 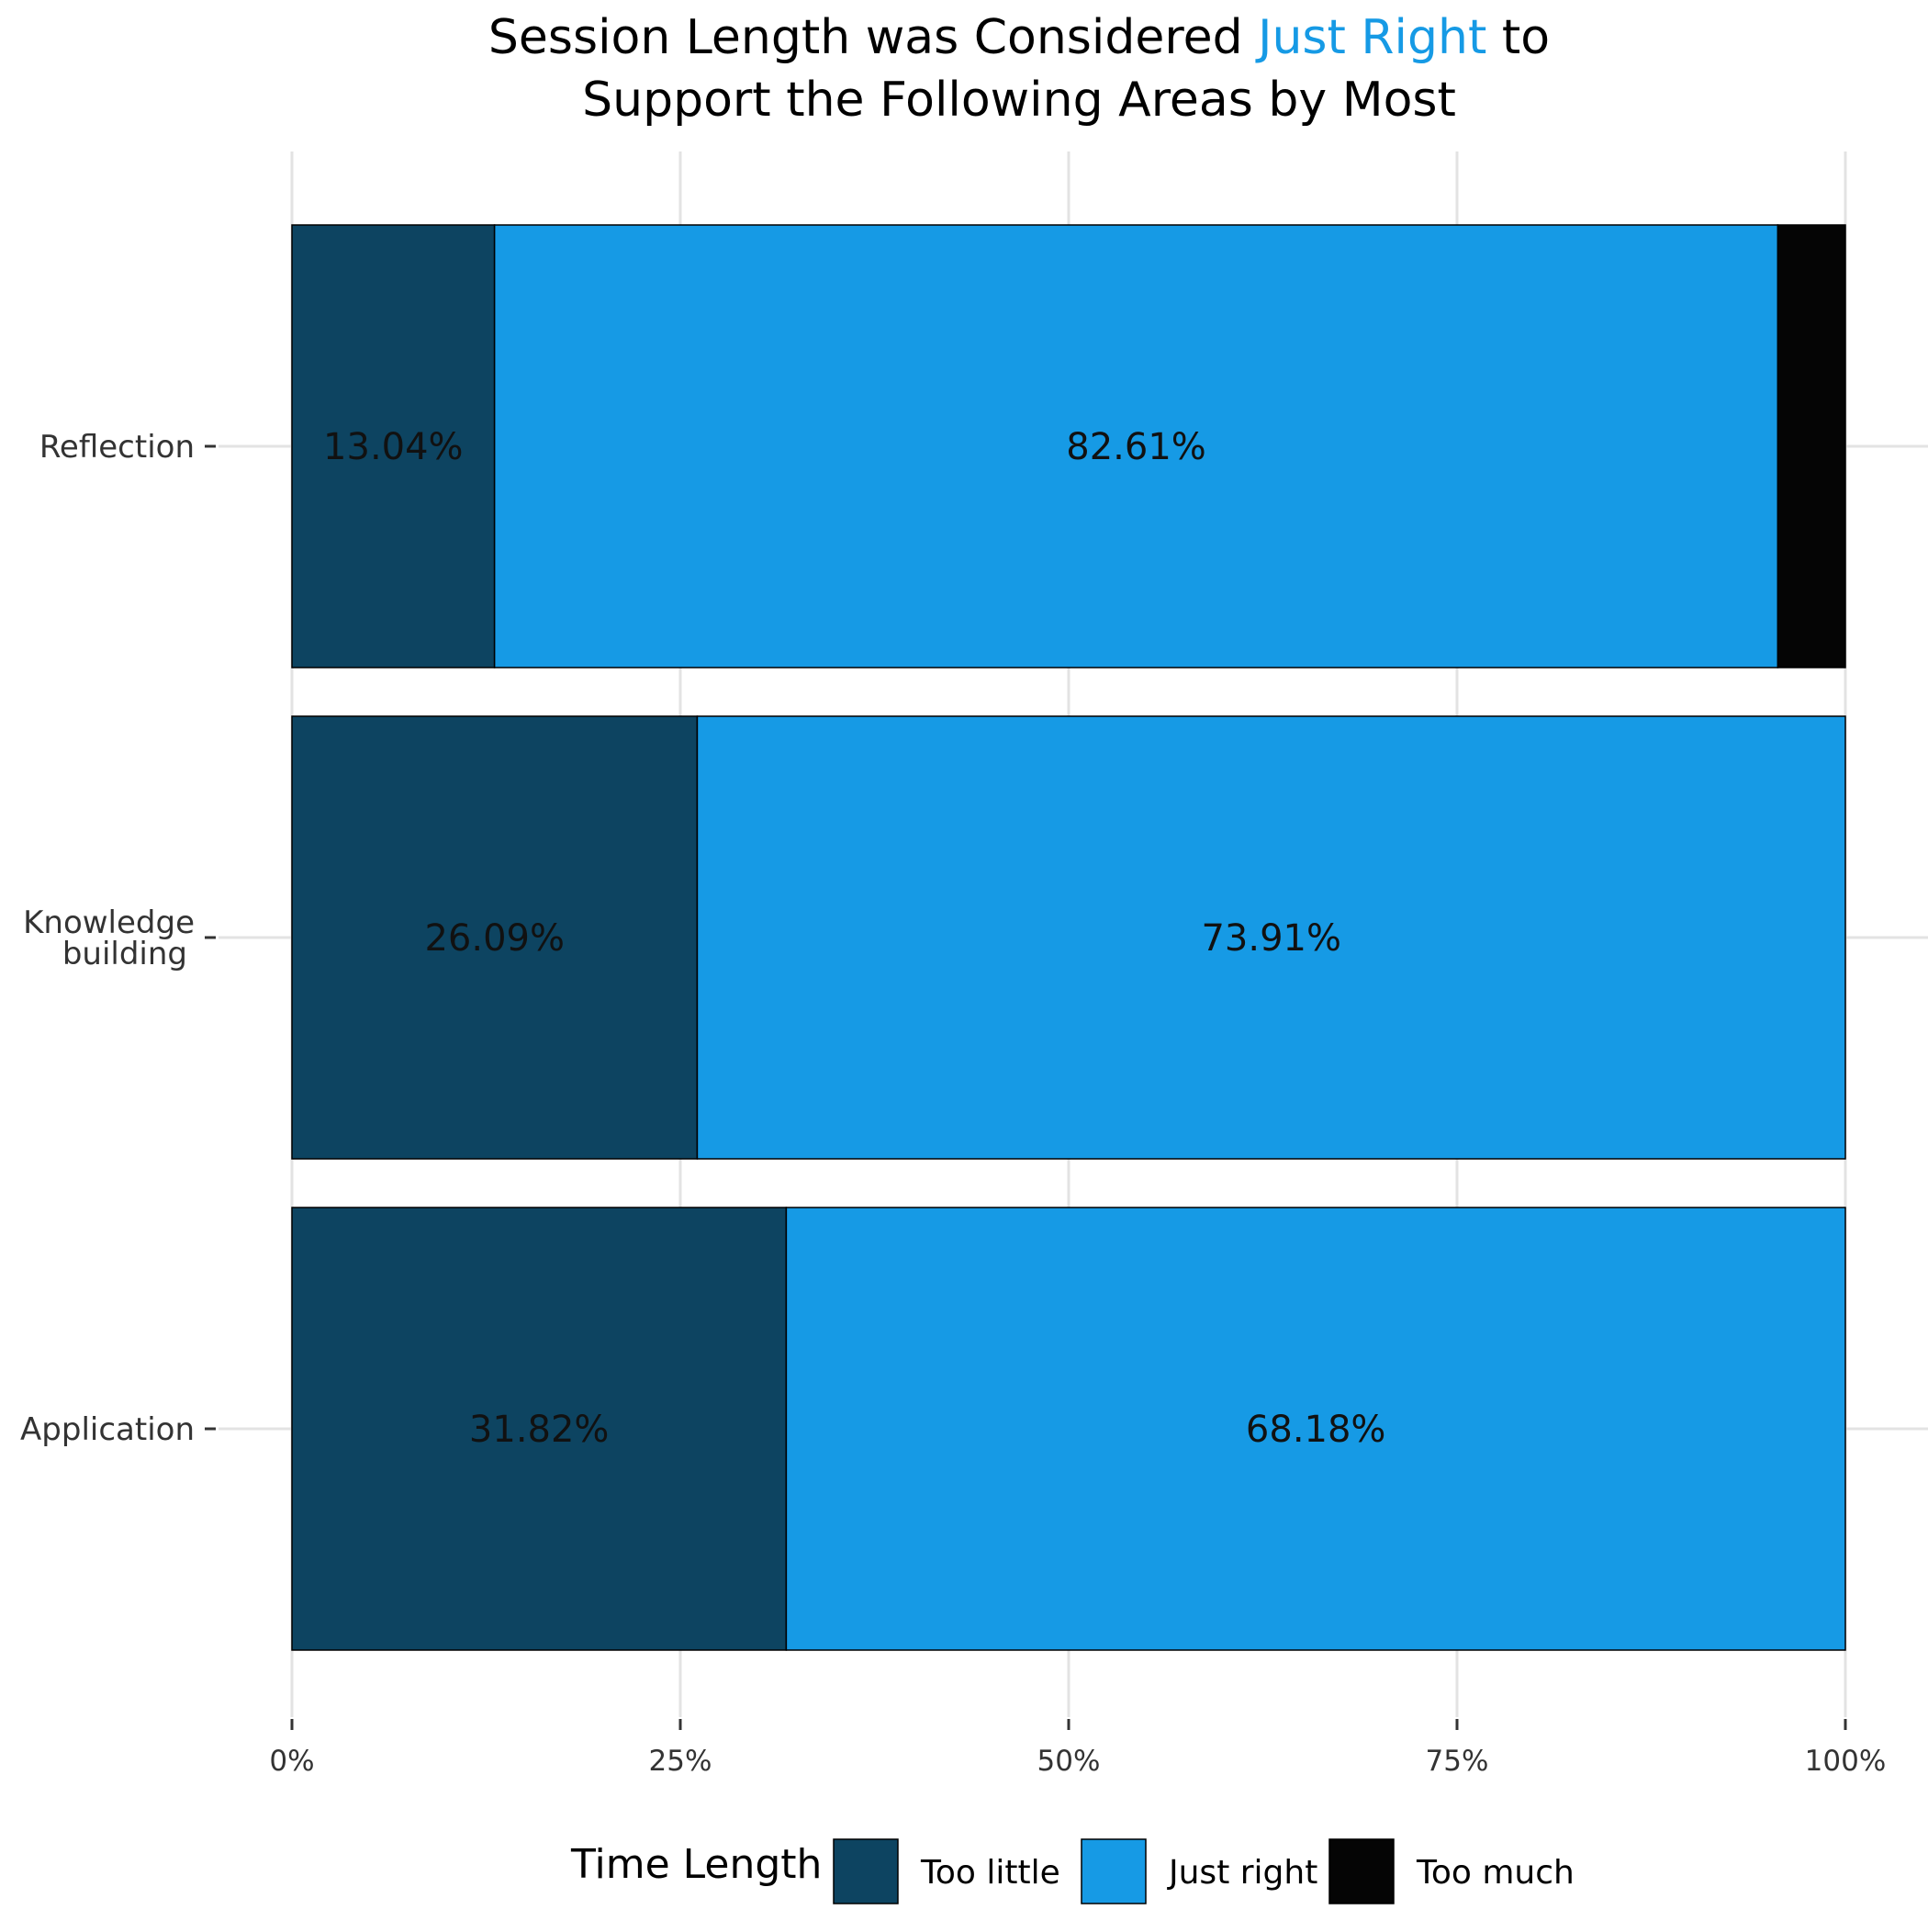 What do you see at coordinates (696, 1864) in the screenshot?
I see `legend-title: Time Length` at bounding box center [696, 1864].